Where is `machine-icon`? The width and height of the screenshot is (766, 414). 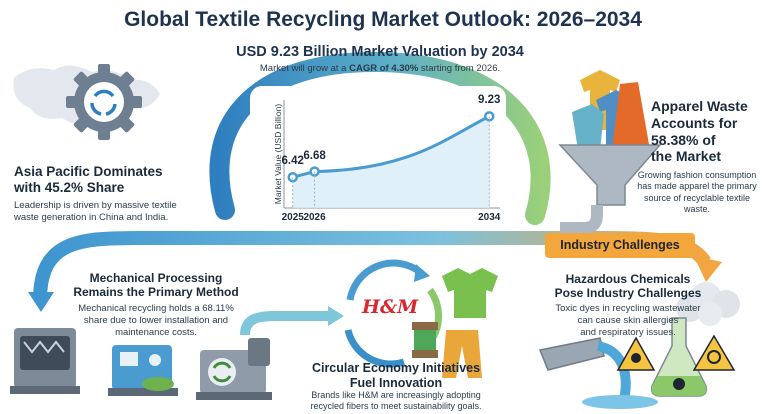 machine-icon is located at coordinates (143, 370).